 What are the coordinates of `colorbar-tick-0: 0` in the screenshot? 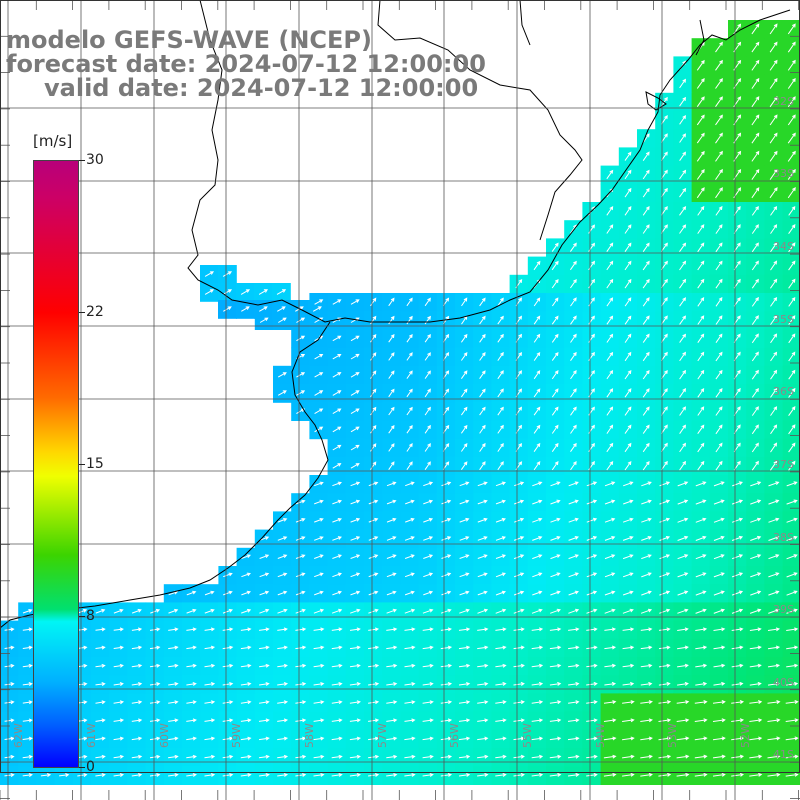 It's located at (90, 767).